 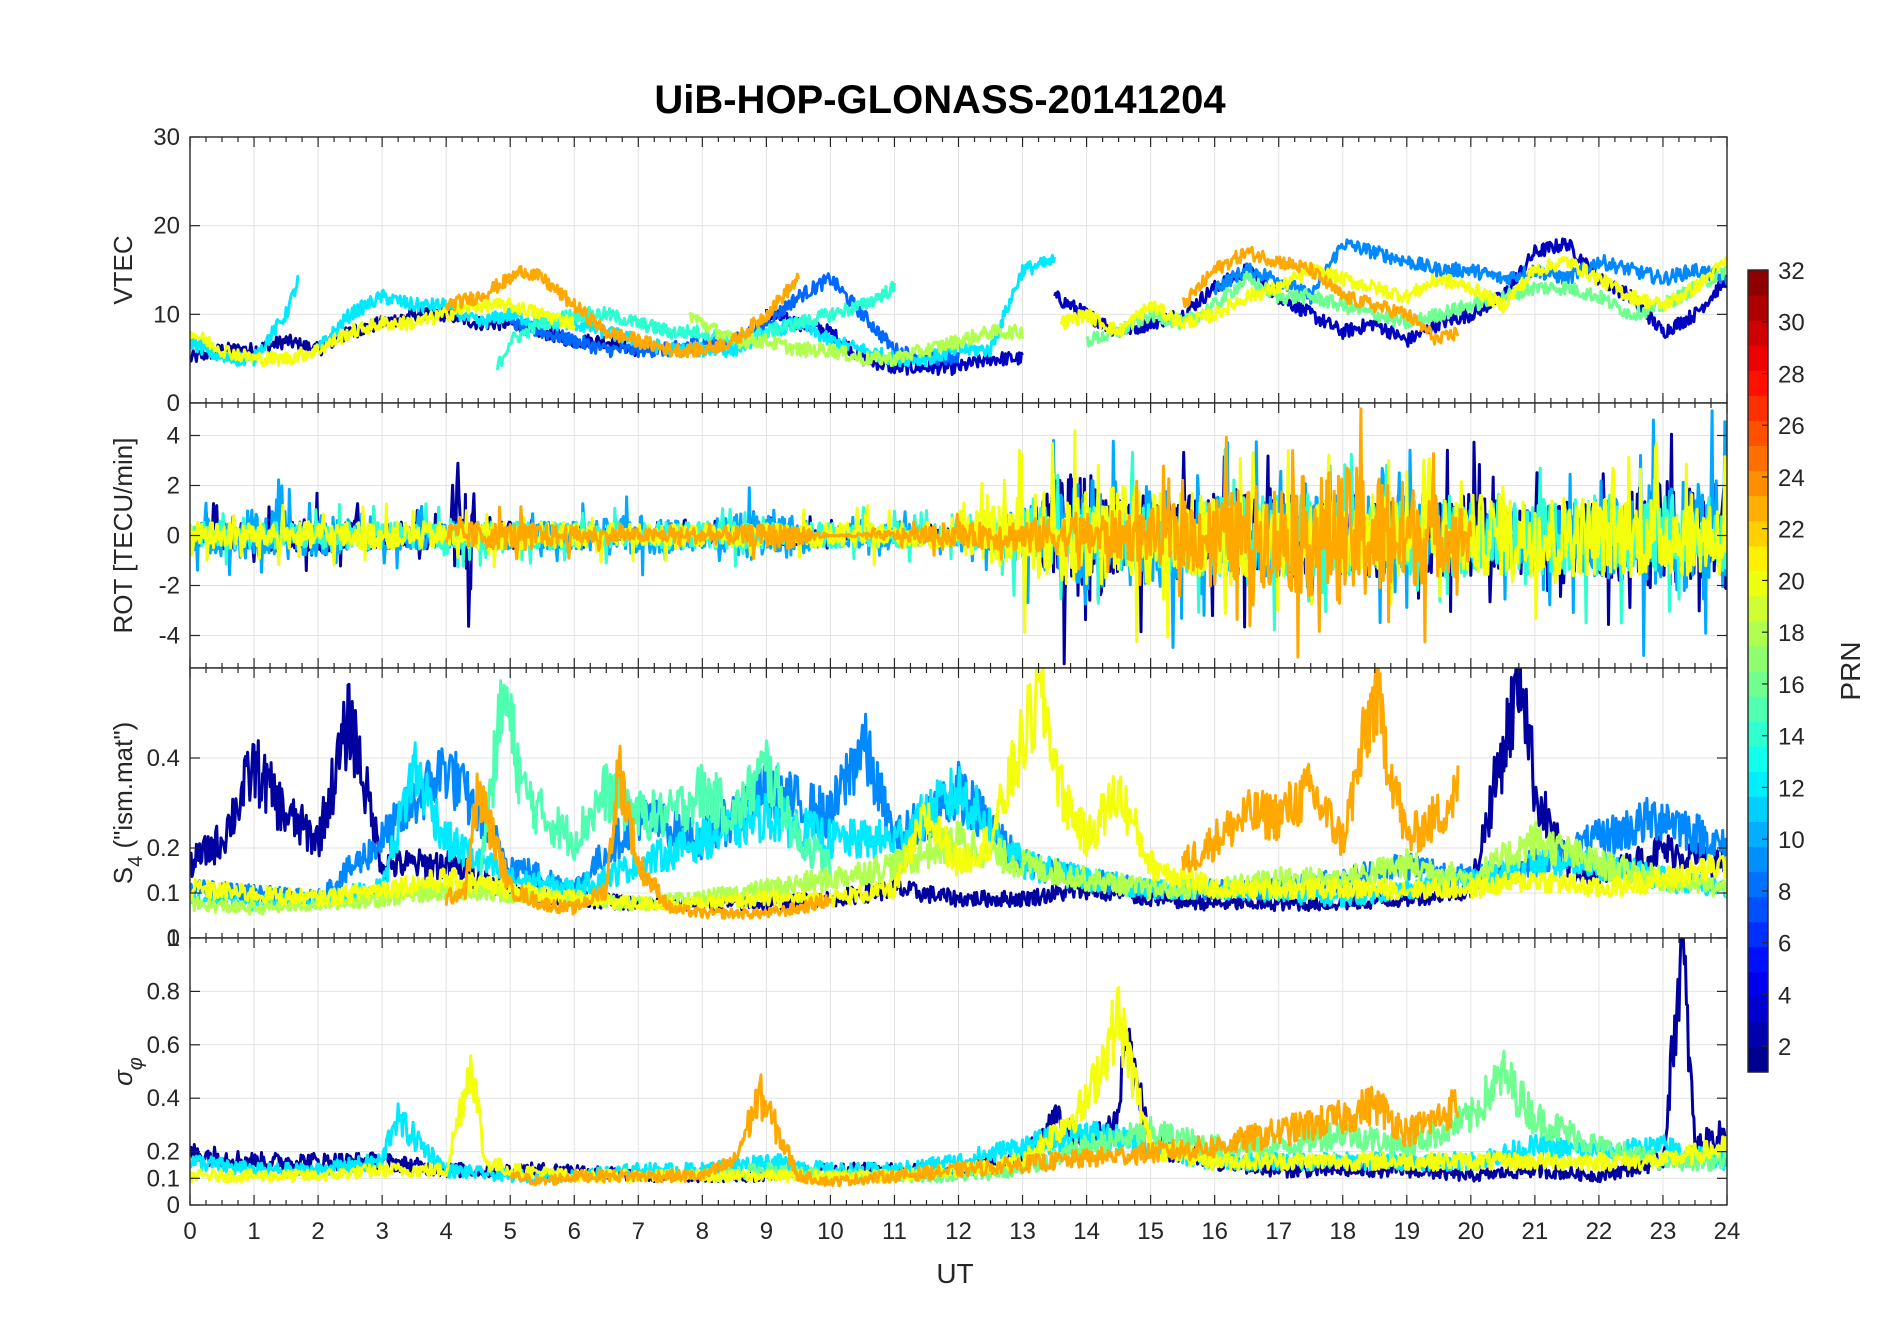 I want to click on y-axis-label: ROT [TECU/min], so click(x=123, y=536).